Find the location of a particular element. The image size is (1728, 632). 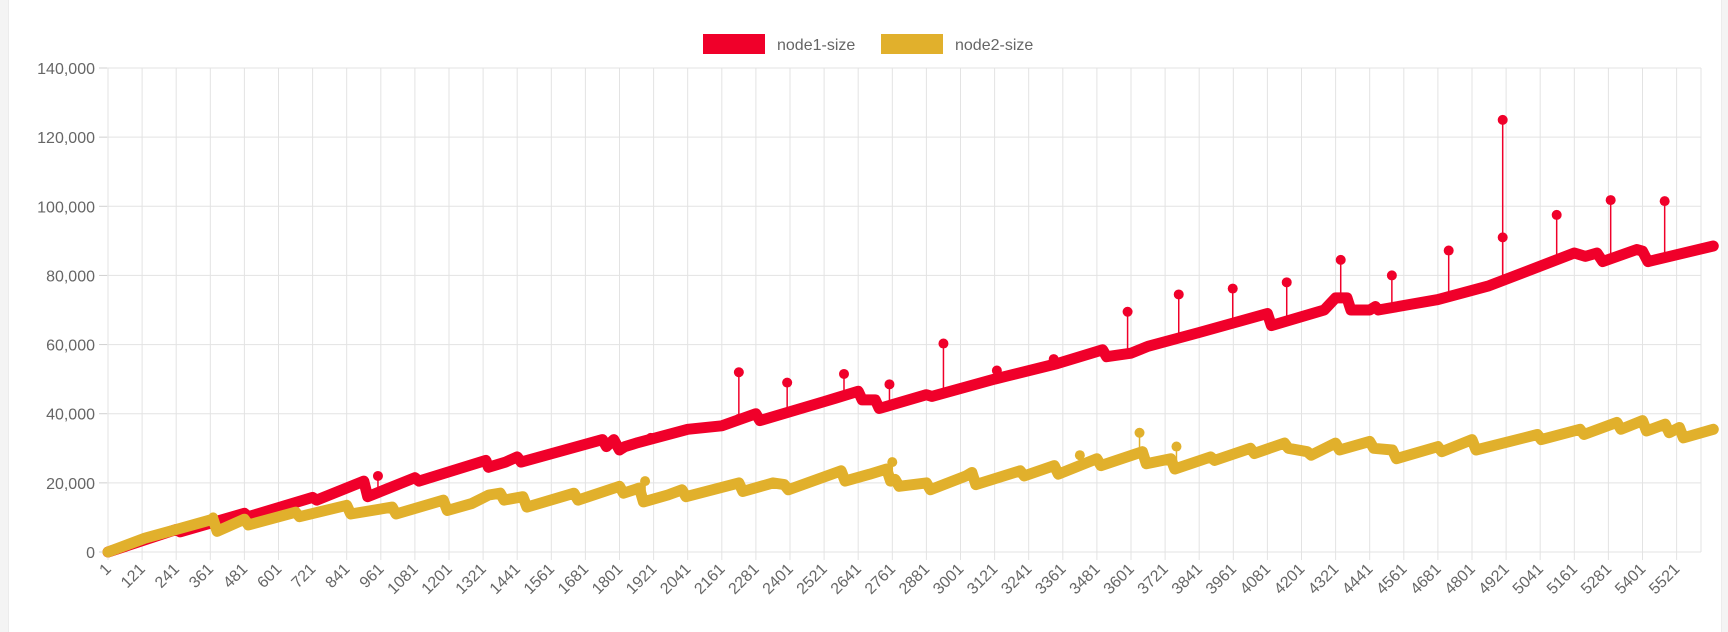

x-tick-label: 2041 is located at coordinates (675, 579).